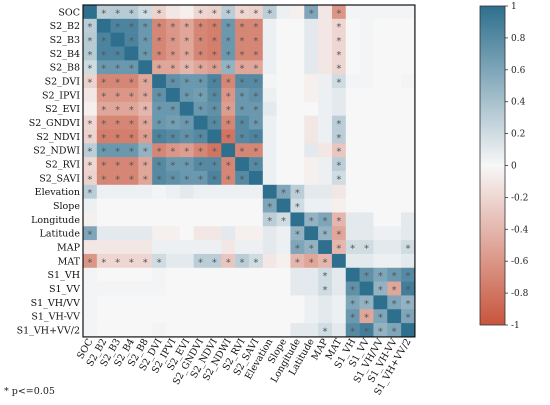  I want to click on row-label: S2_GNDVI, so click(55, 123).